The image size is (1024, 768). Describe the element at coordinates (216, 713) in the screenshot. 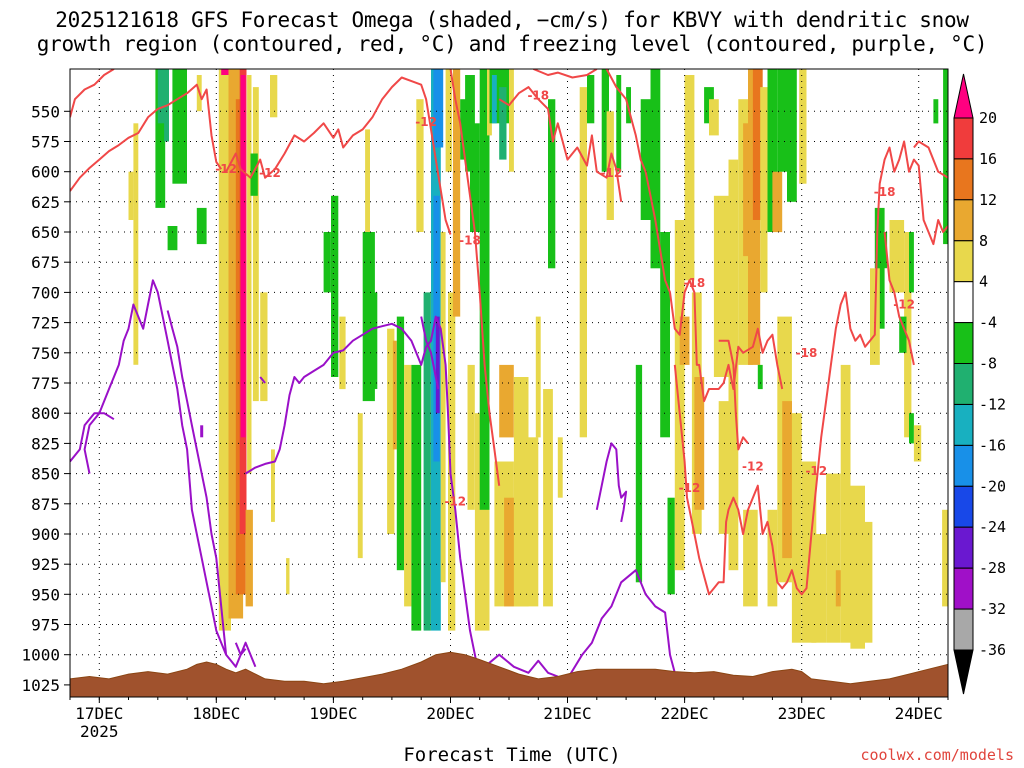

I see `x-tick-label: 18DEC` at that location.